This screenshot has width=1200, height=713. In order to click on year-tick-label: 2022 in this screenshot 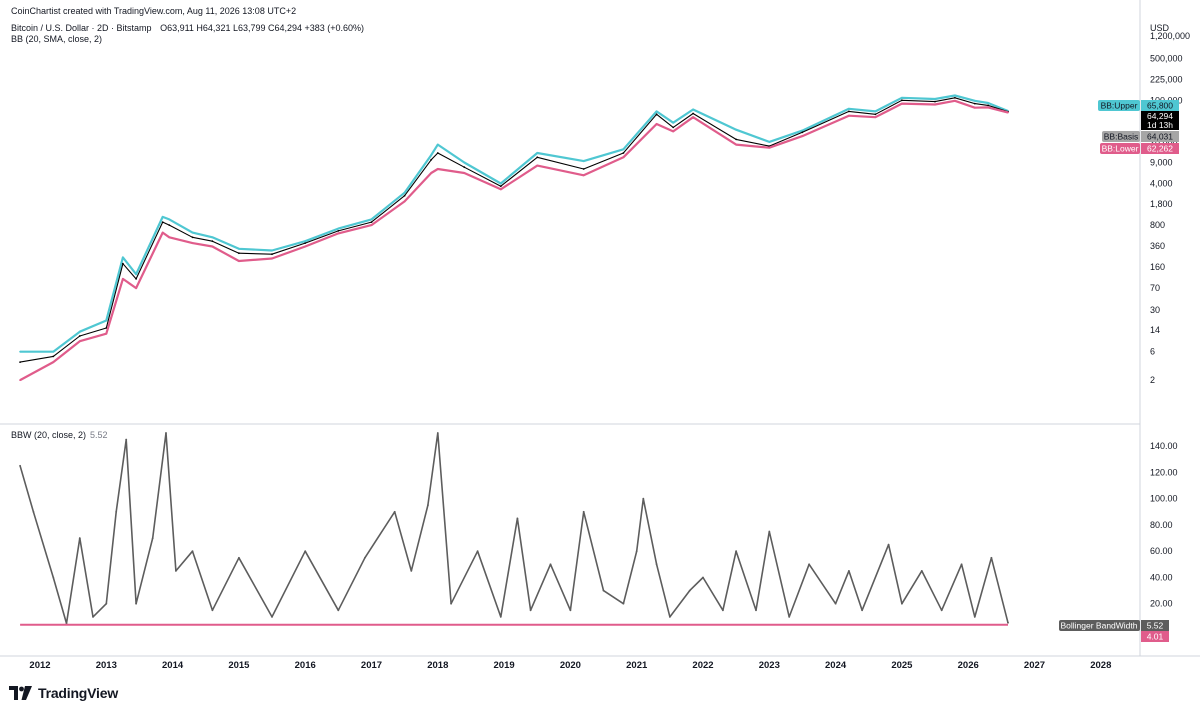, I will do `click(702, 665)`.